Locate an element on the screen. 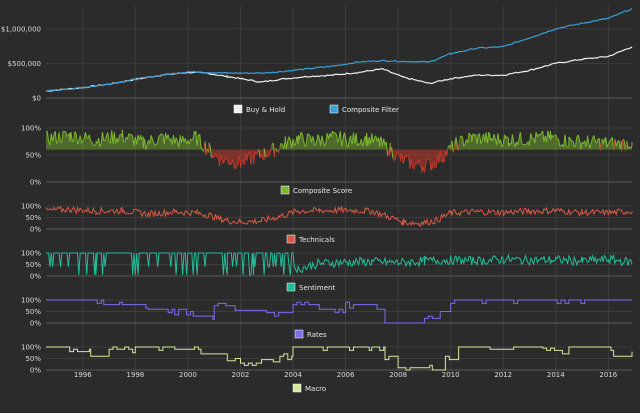 The image size is (640, 413). series-line-buy-hold is located at coordinates (339, 69).